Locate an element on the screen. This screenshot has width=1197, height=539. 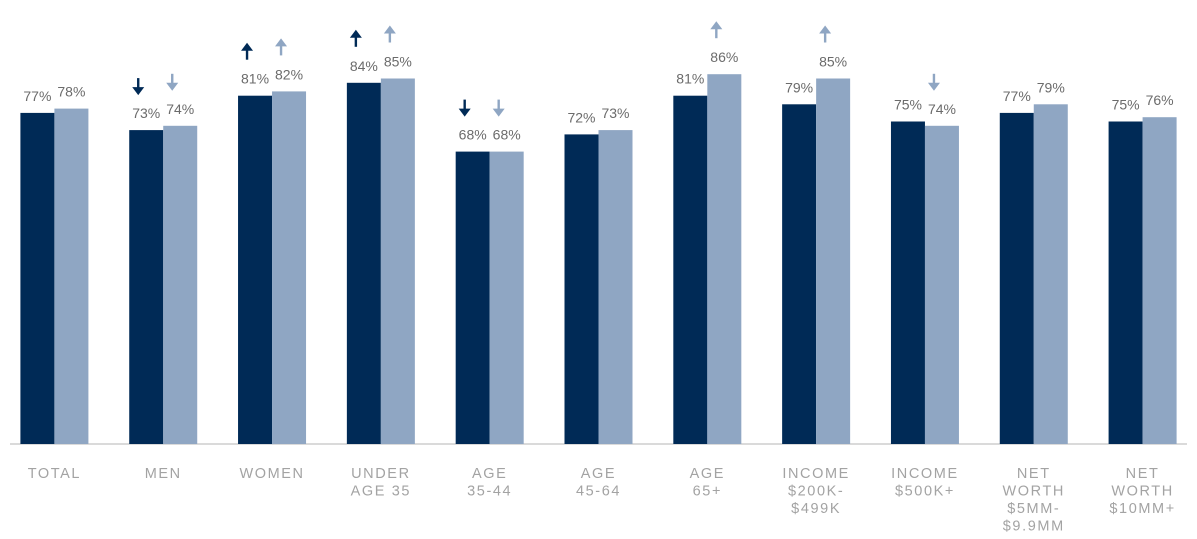
data-label-s1-6: 81% is located at coordinates (690, 79).